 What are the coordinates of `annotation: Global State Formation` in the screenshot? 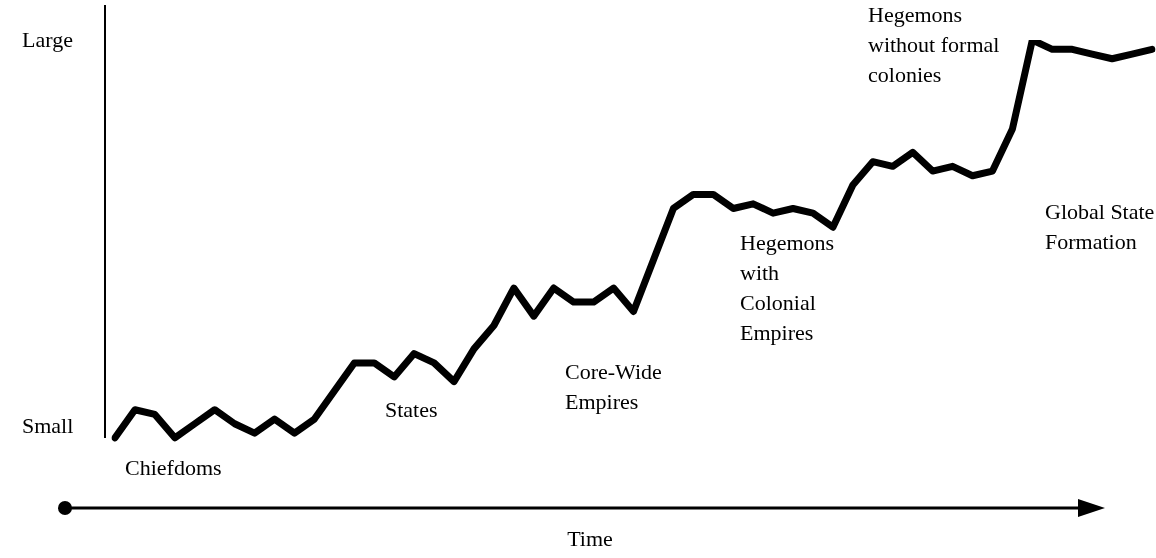 It's located at (1100, 226).